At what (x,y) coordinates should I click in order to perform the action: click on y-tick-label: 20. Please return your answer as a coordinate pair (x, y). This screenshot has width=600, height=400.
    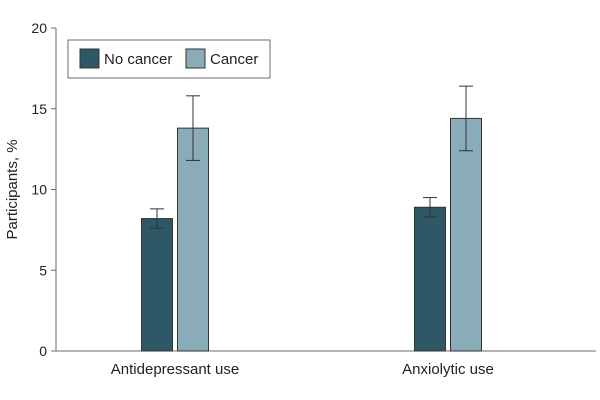
    Looking at the image, I should click on (39, 28).